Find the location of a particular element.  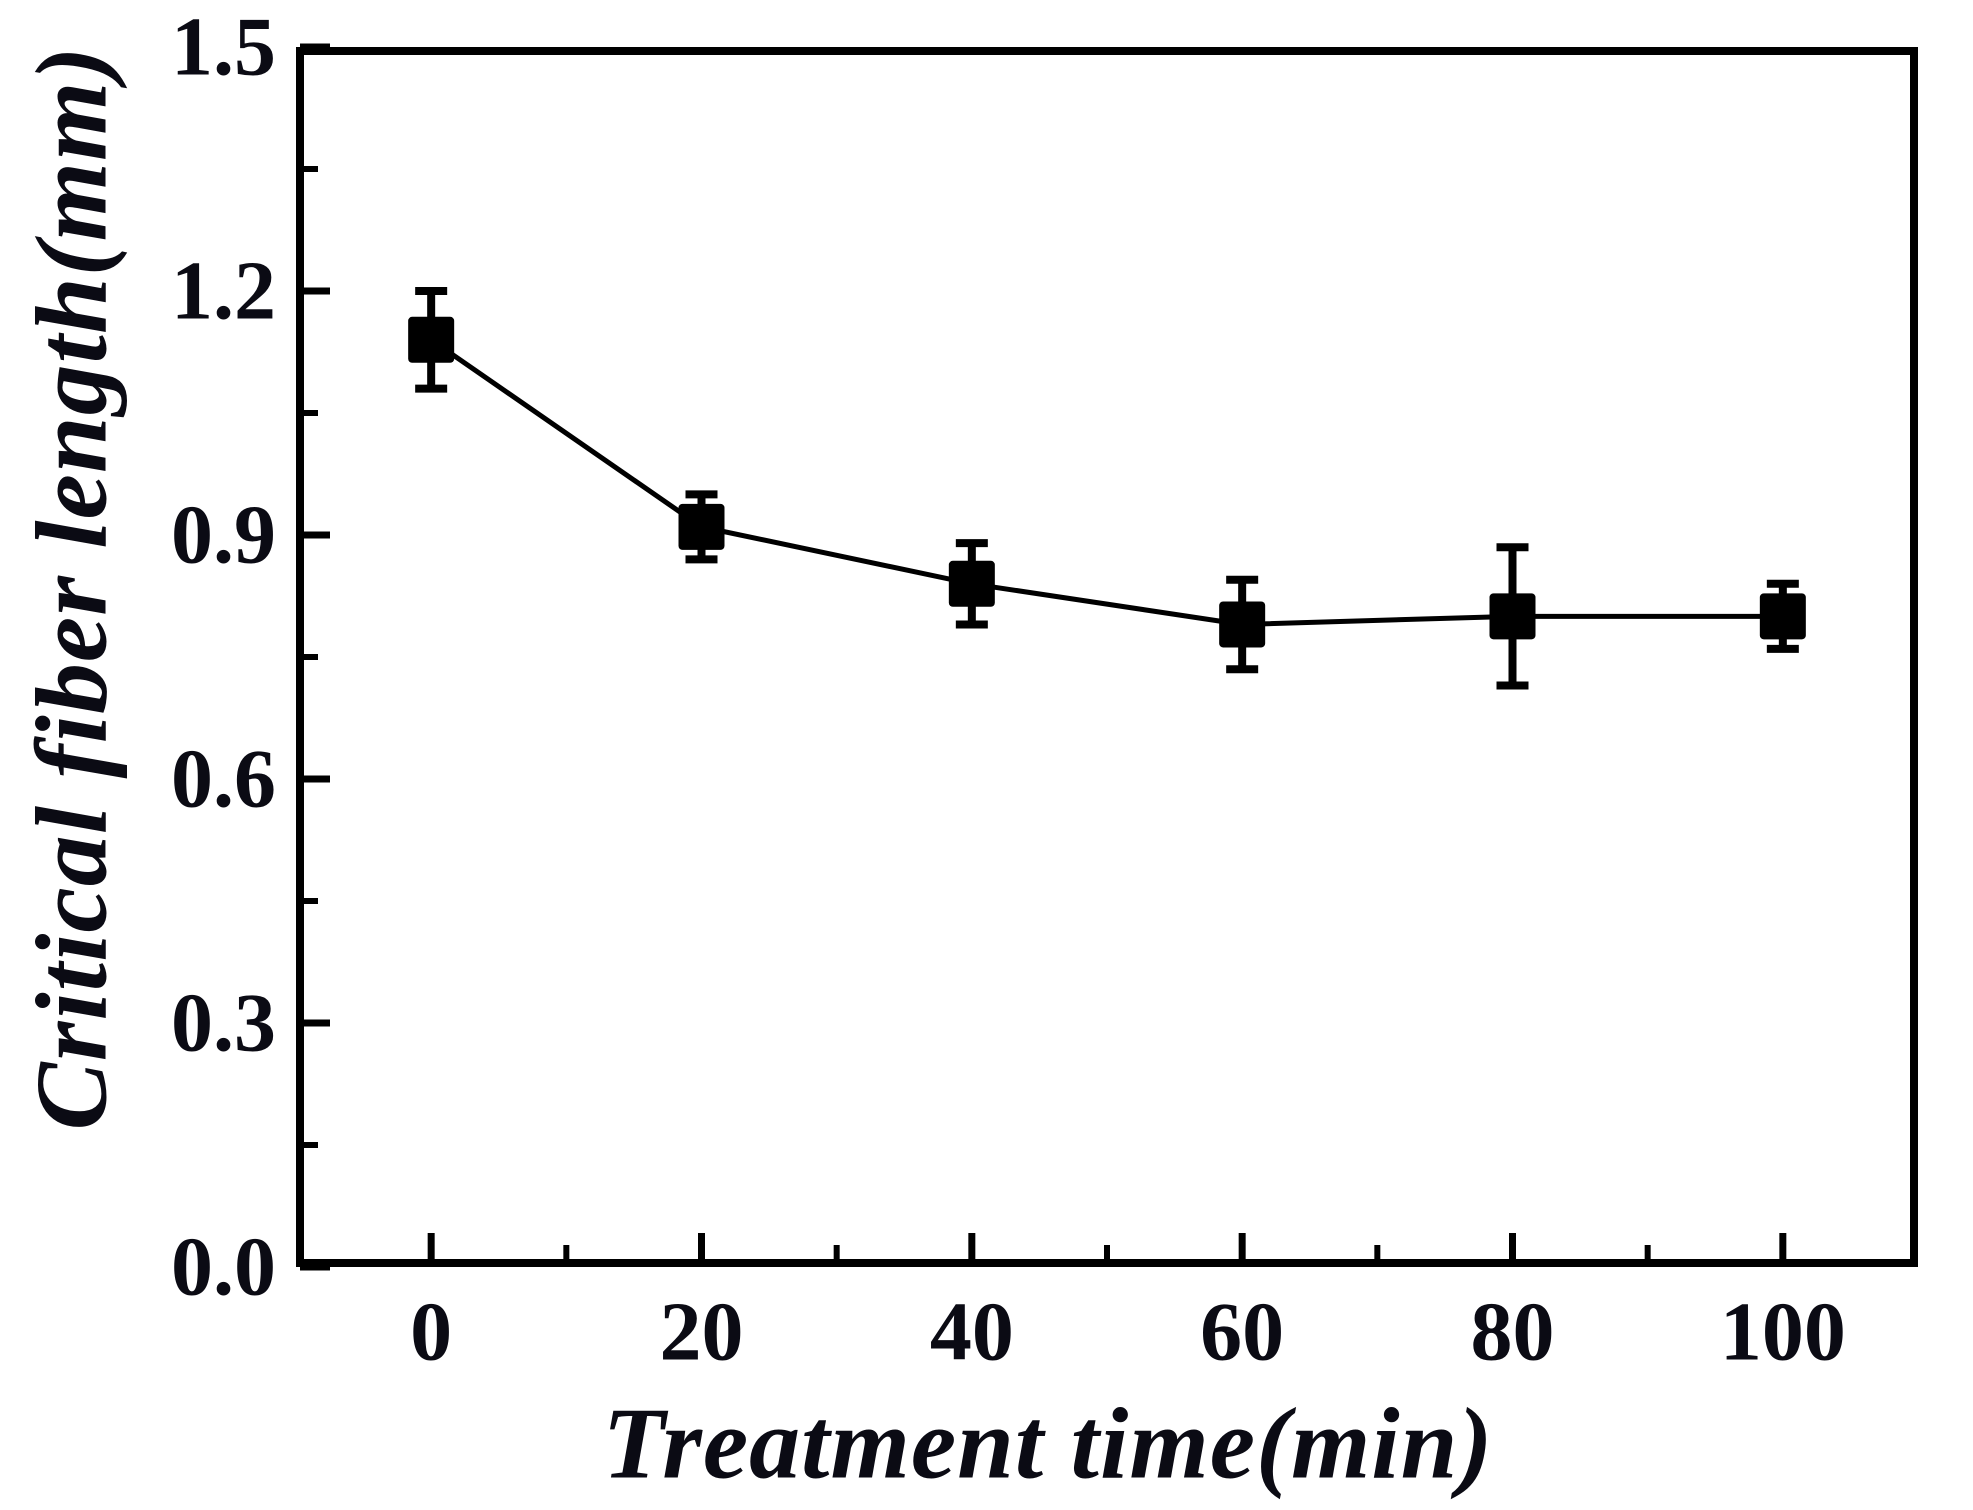

x-tick-label: 80 is located at coordinates (1513, 1332).